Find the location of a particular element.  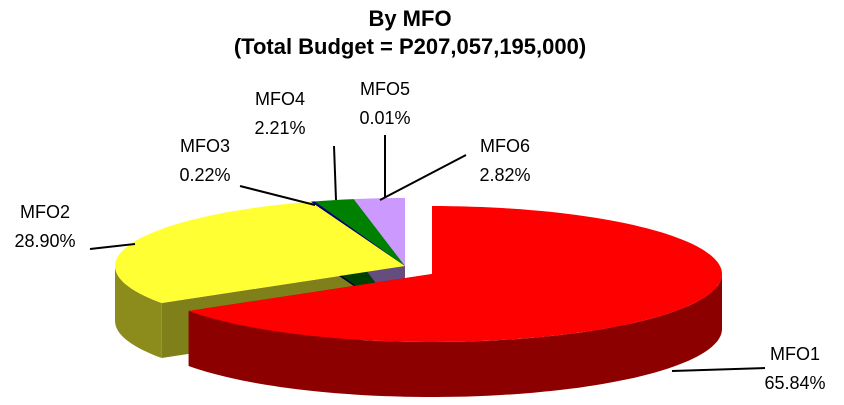

value-label: 0.01% is located at coordinates (384, 118).